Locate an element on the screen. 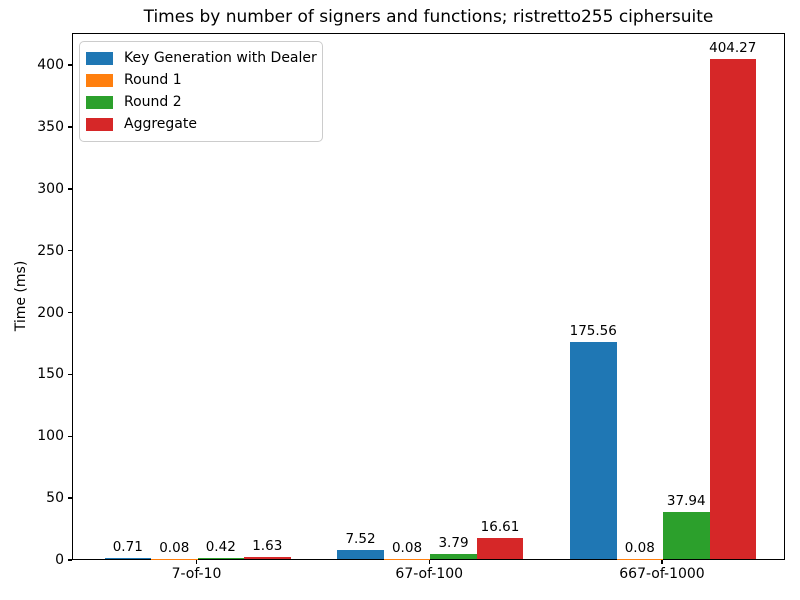 The image size is (800, 600). y-tick-label: 400 is located at coordinates (50, 65).